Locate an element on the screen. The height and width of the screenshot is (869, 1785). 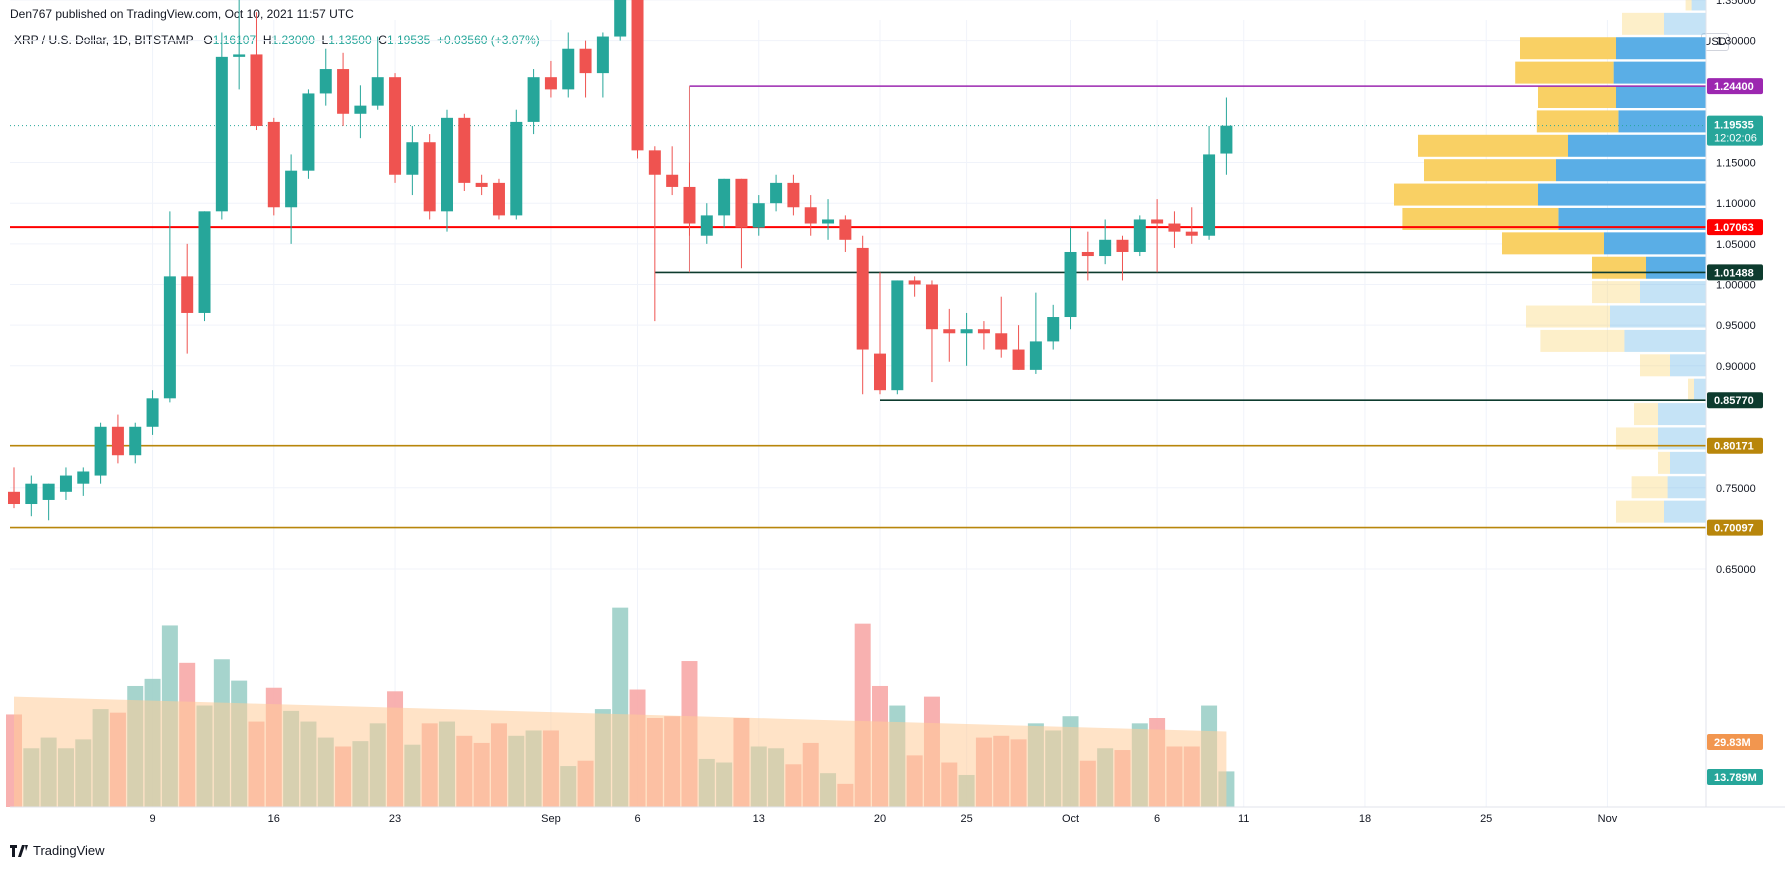
x-tick-label: 11 is located at coordinates (1243, 819).